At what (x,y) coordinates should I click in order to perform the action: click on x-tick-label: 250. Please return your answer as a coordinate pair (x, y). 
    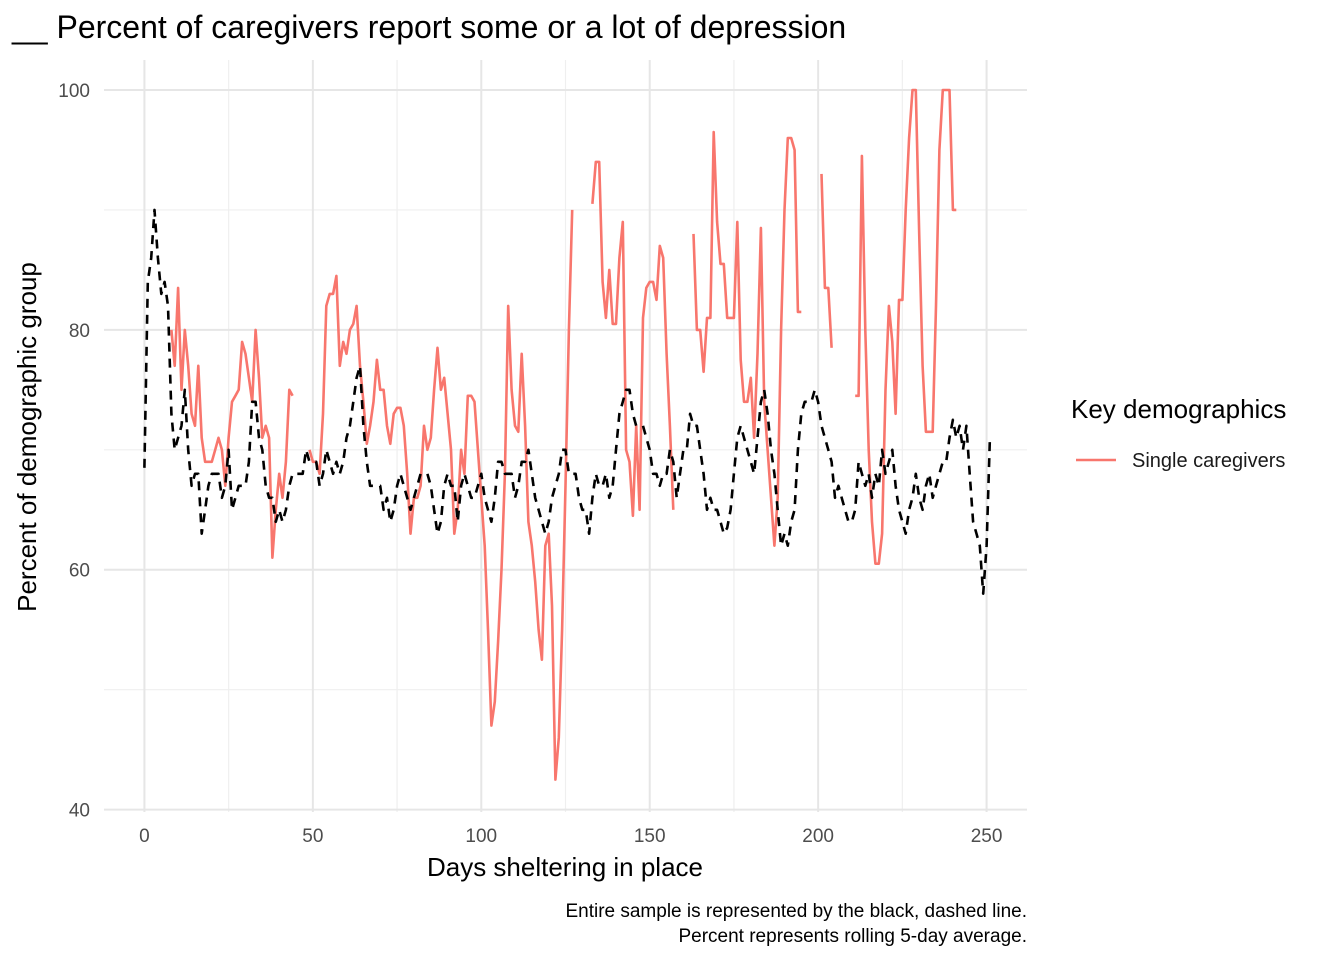
    Looking at the image, I should click on (987, 836).